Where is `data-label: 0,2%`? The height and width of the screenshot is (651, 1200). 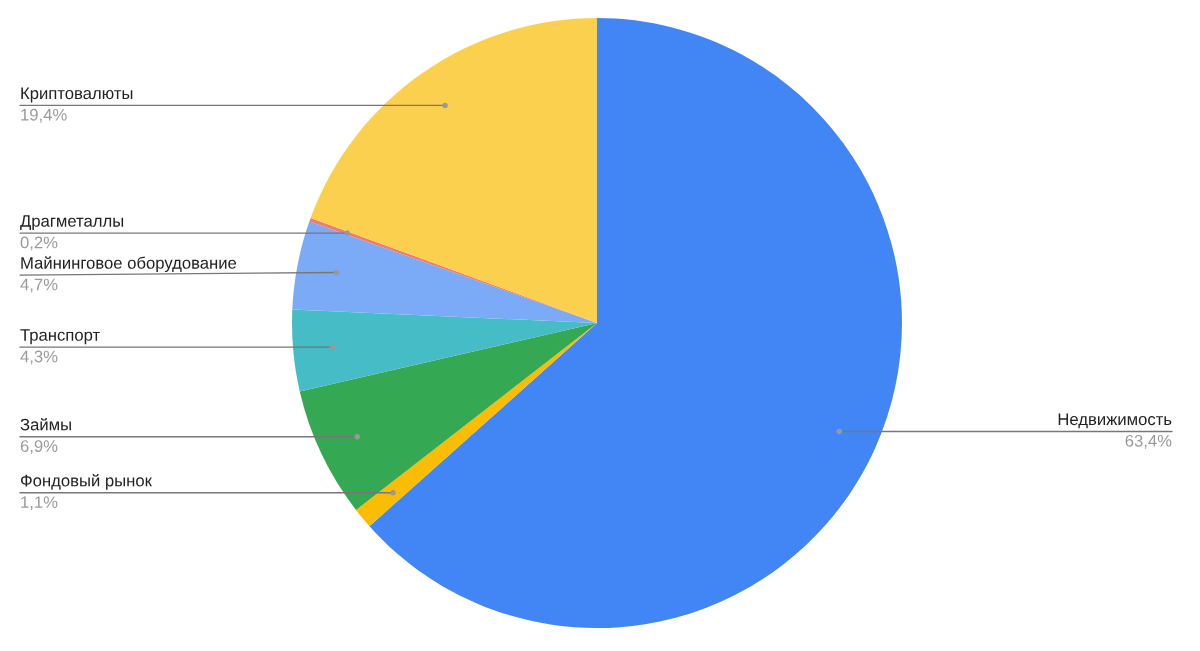 data-label: 0,2% is located at coordinates (39, 243).